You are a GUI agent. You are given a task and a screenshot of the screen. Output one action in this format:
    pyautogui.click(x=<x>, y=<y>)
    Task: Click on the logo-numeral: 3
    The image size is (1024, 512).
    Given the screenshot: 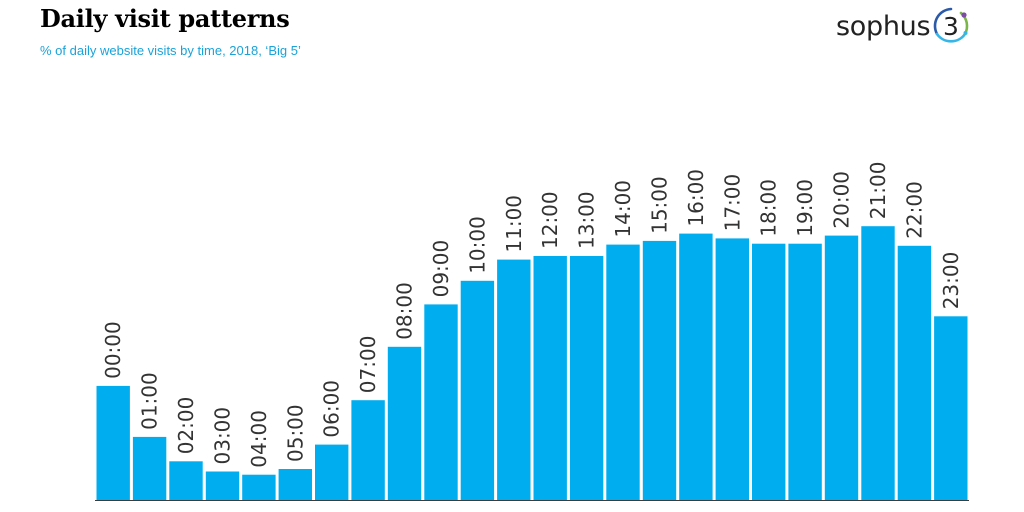 What is the action you would take?
    pyautogui.click(x=951, y=26)
    